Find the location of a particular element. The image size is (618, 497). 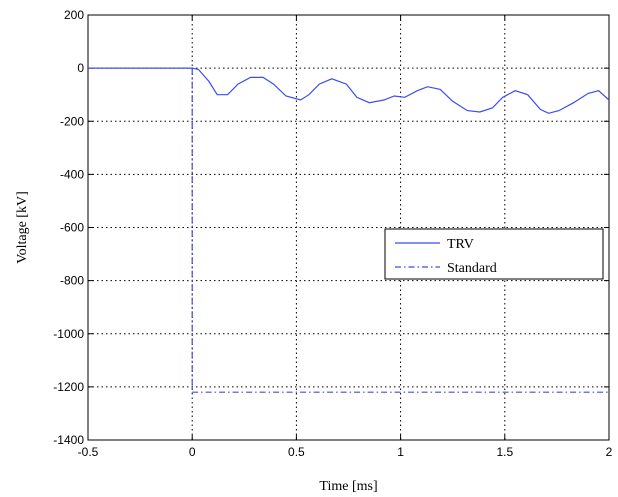

x-tick-label: -0.5 is located at coordinates (88, 452).